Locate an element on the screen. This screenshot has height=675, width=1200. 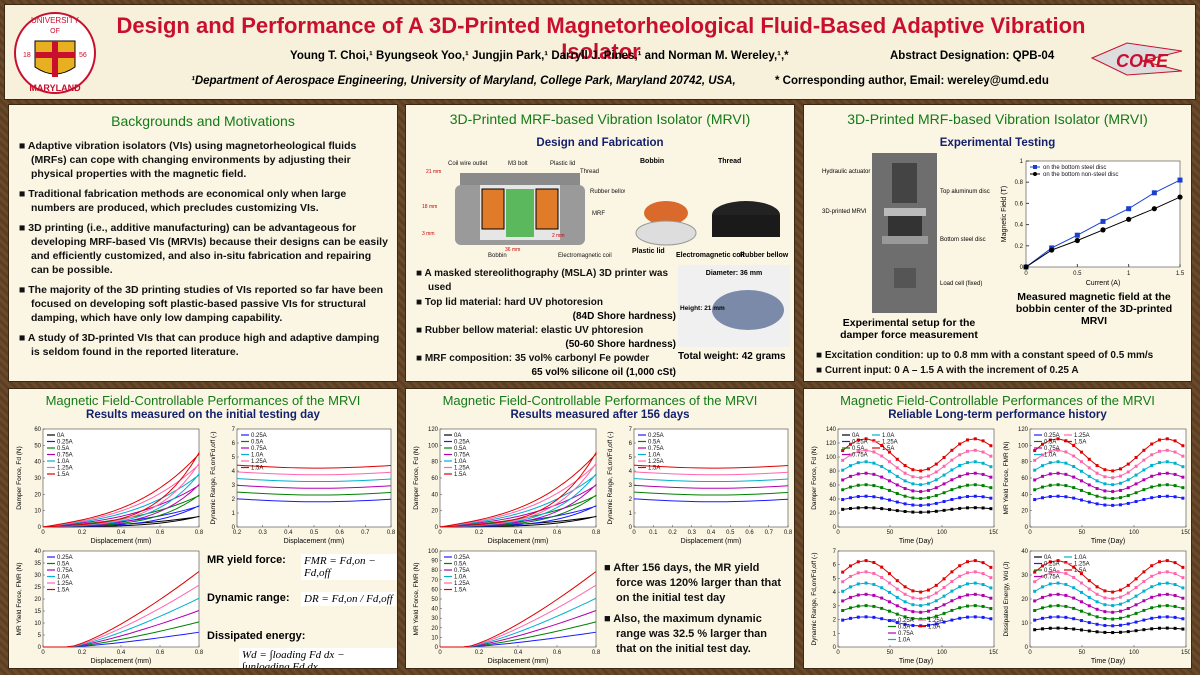
legend-label: 0.25A is located at coordinates (1052, 565).